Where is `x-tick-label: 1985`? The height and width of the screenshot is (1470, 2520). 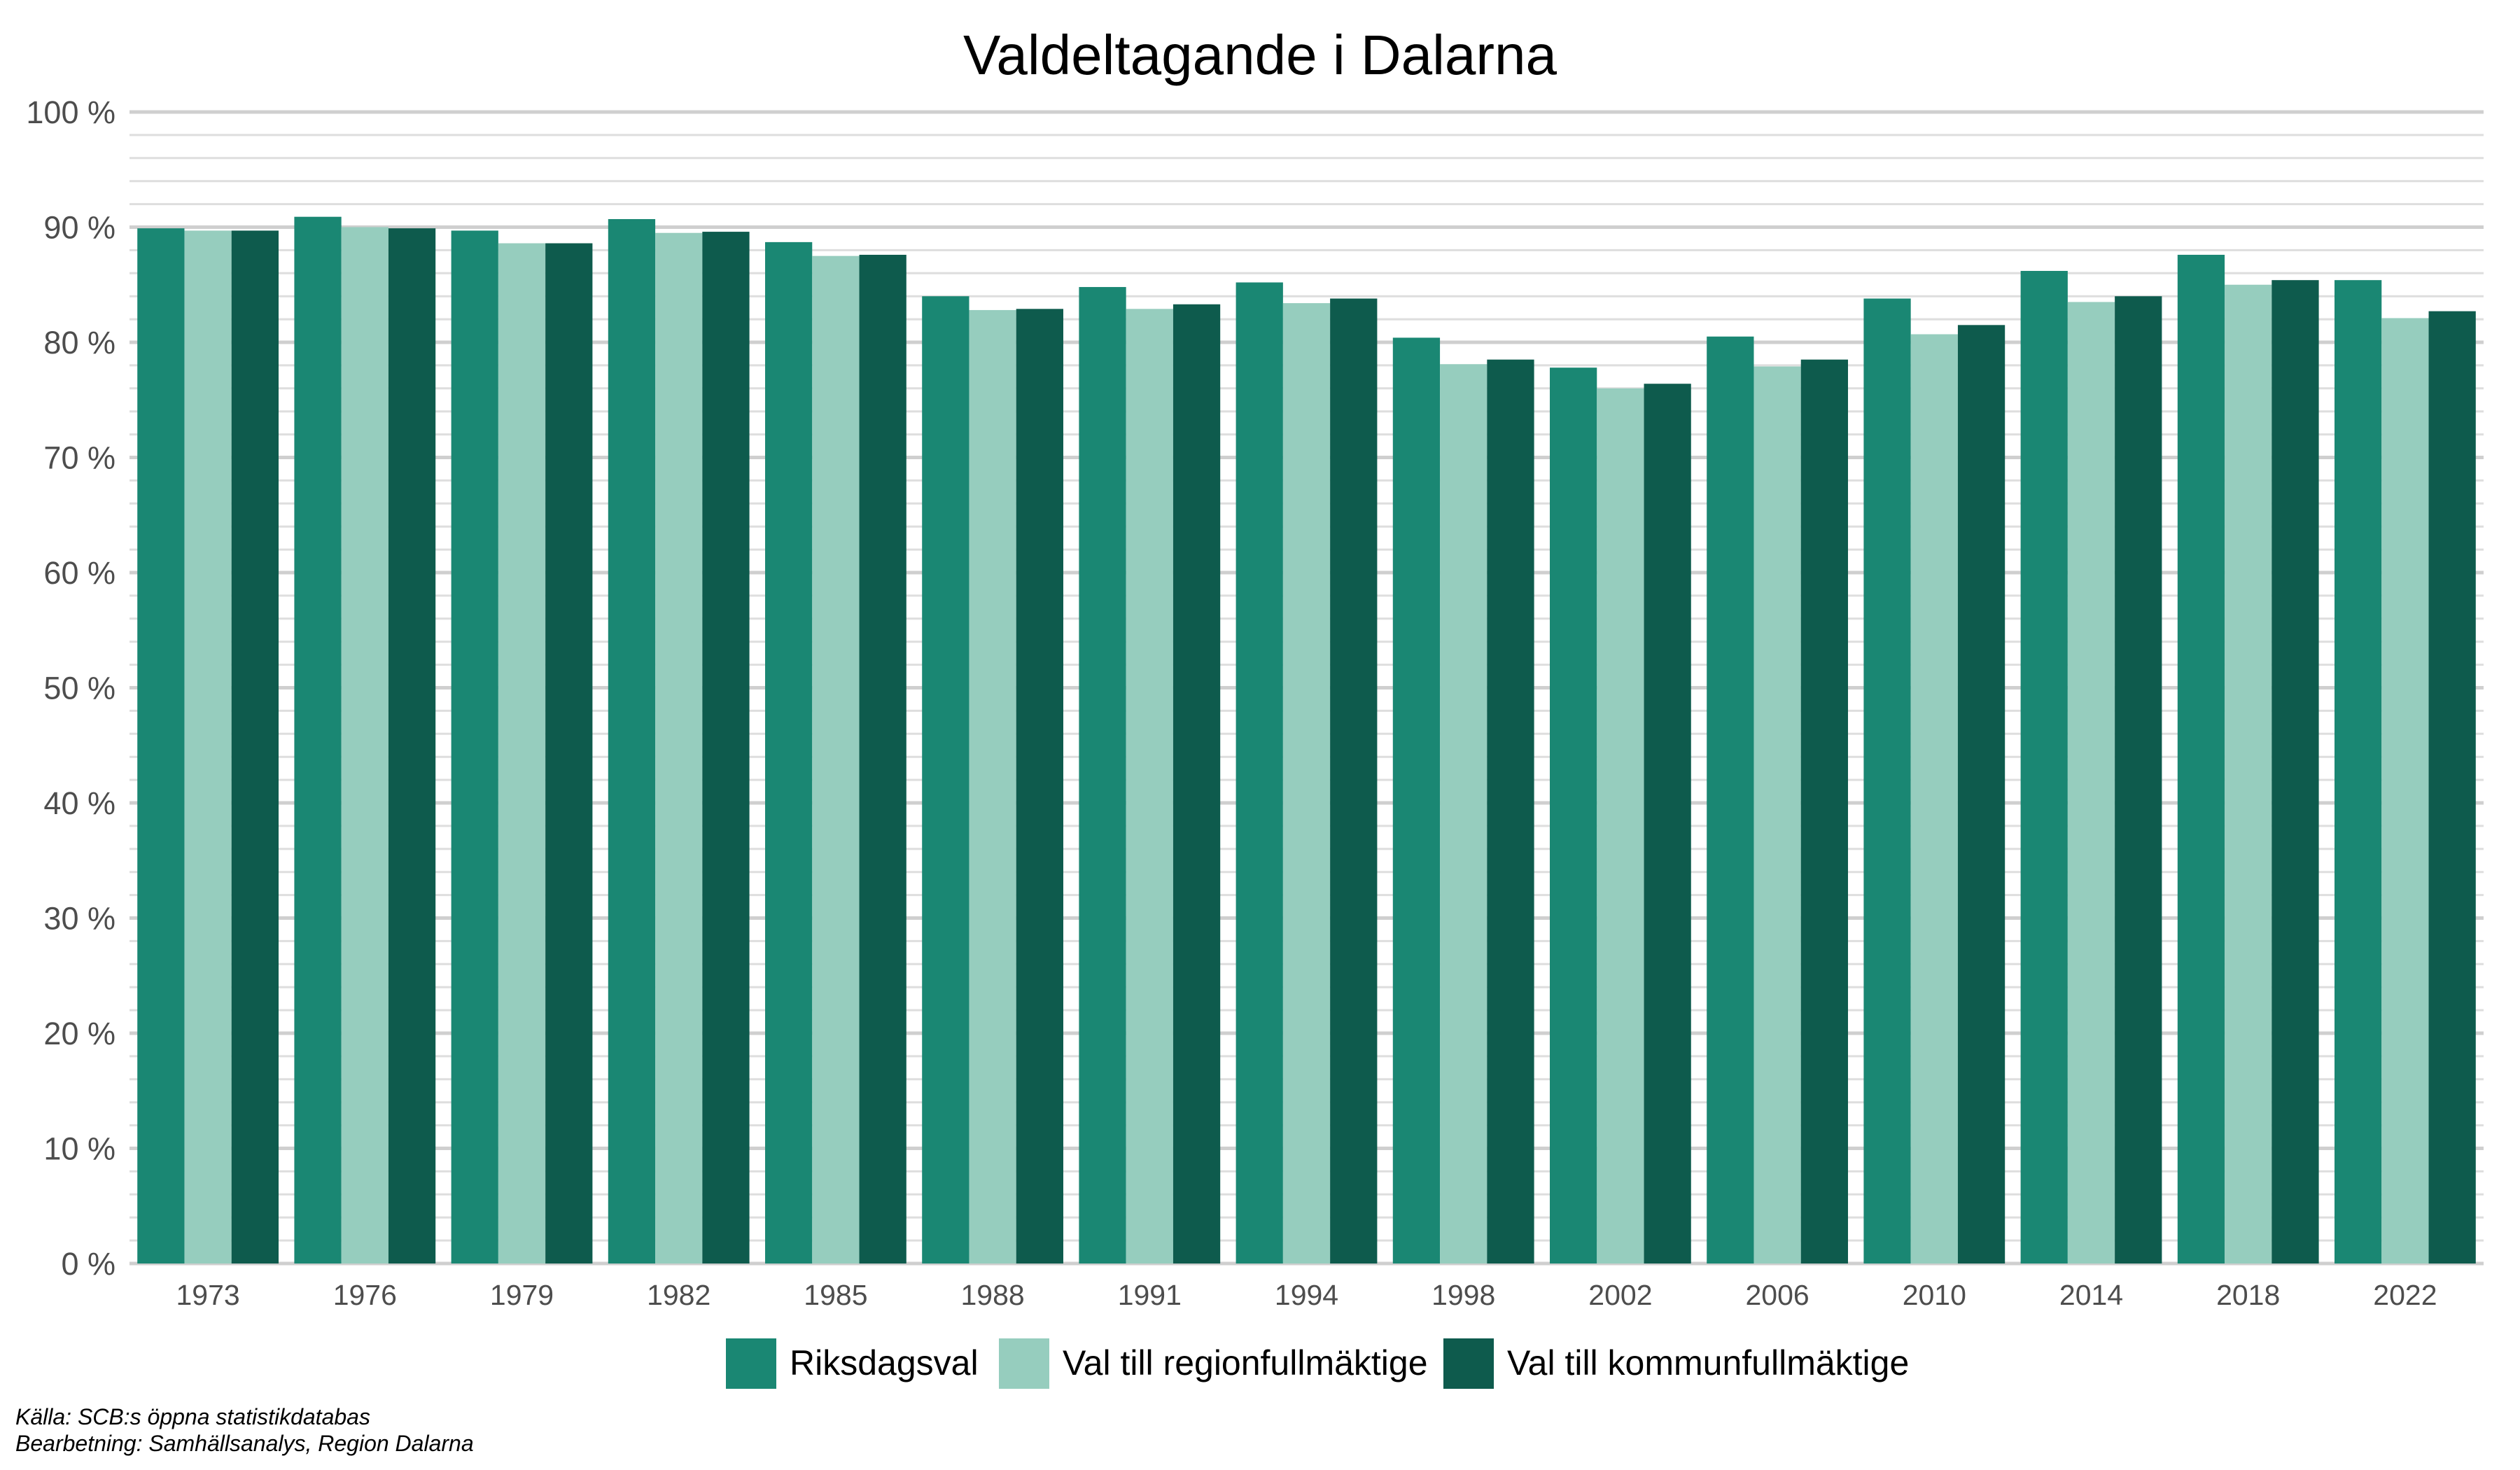
x-tick-label: 1985 is located at coordinates (835, 1295).